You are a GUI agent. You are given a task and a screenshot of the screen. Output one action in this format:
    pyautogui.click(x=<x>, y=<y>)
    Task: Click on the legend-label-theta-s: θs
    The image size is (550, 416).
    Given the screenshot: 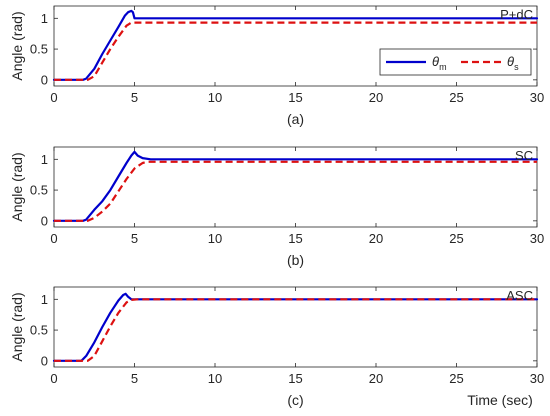 What is the action you would take?
    pyautogui.click(x=513, y=63)
    